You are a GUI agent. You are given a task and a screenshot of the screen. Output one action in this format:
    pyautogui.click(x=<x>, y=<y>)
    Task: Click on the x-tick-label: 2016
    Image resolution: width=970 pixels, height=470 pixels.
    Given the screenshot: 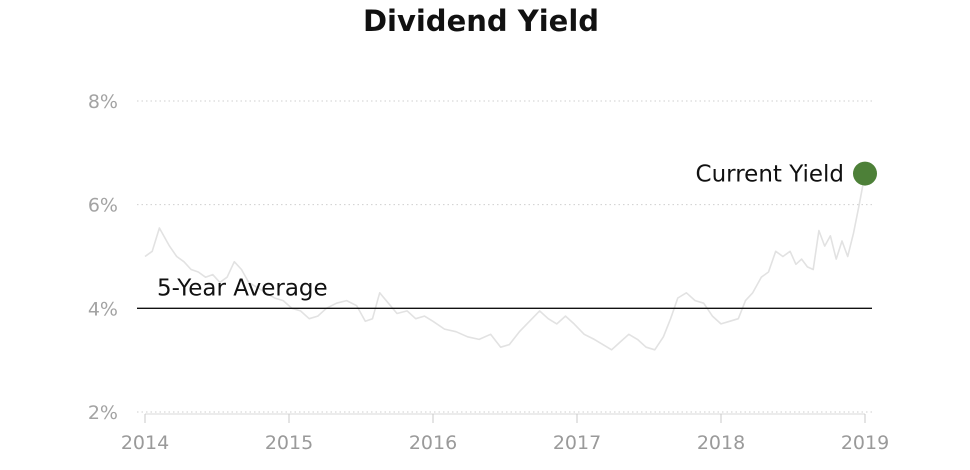 What is the action you would take?
    pyautogui.click(x=433, y=443)
    